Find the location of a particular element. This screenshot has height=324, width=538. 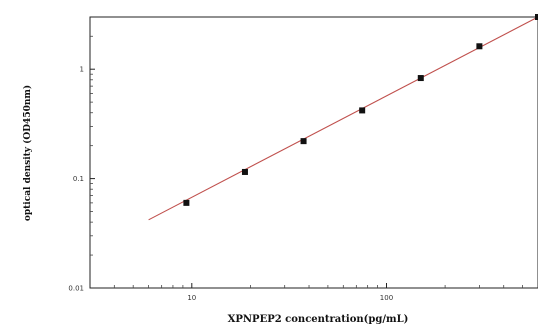

y-axis-title: optical density (OD450nm) is located at coordinates (27, 153).